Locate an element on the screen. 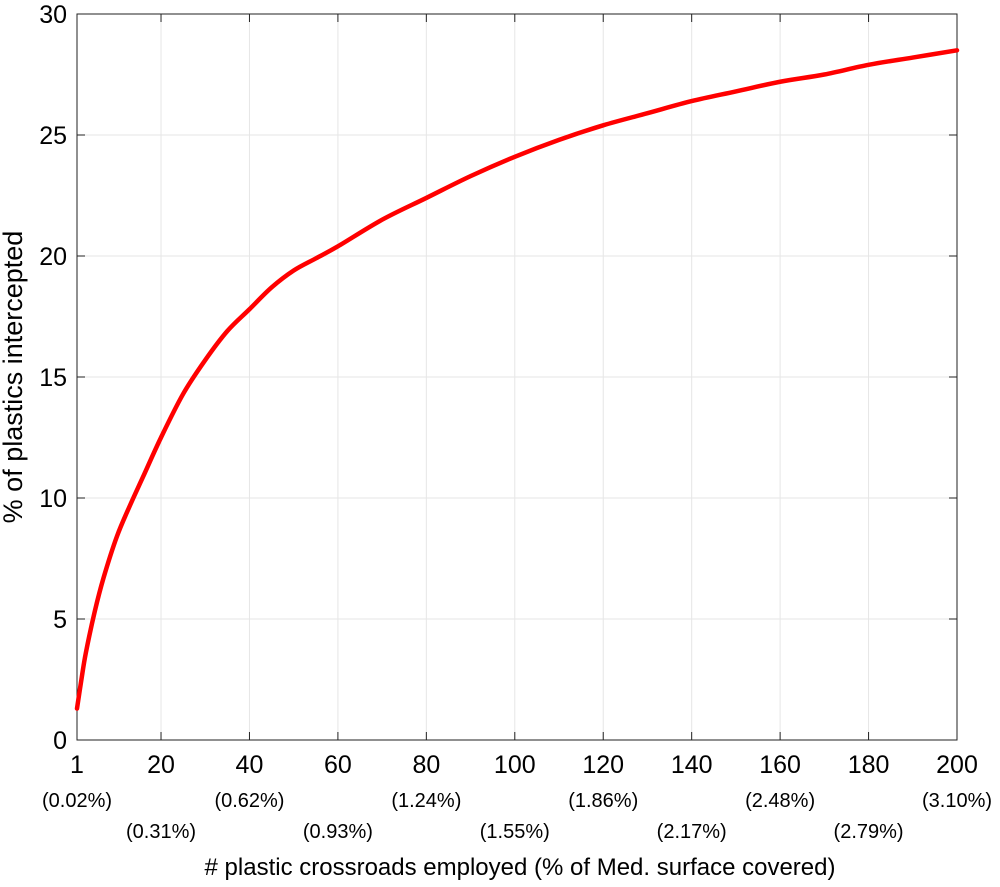 This screenshot has width=1000, height=887. y-tick-label: 10 is located at coordinates (53, 499).